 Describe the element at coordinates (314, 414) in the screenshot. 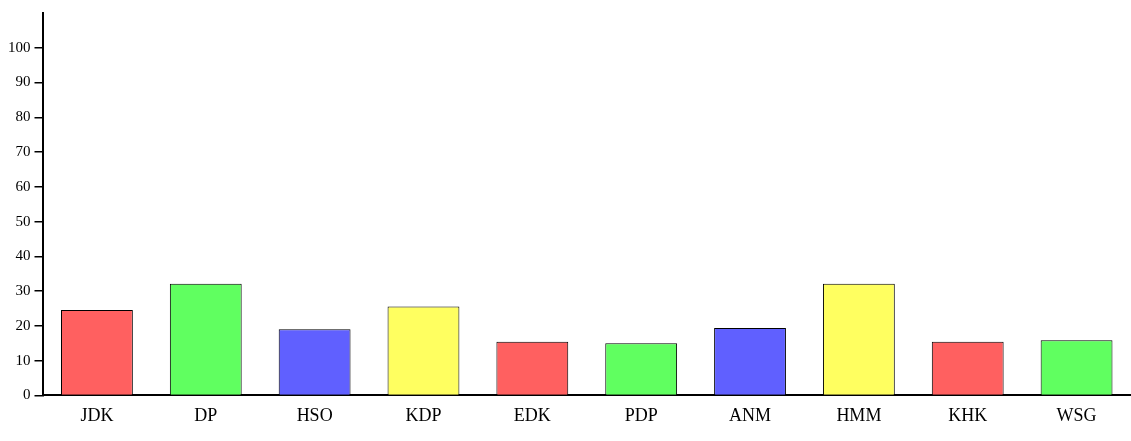

I see `x-tick-label: HSO` at that location.